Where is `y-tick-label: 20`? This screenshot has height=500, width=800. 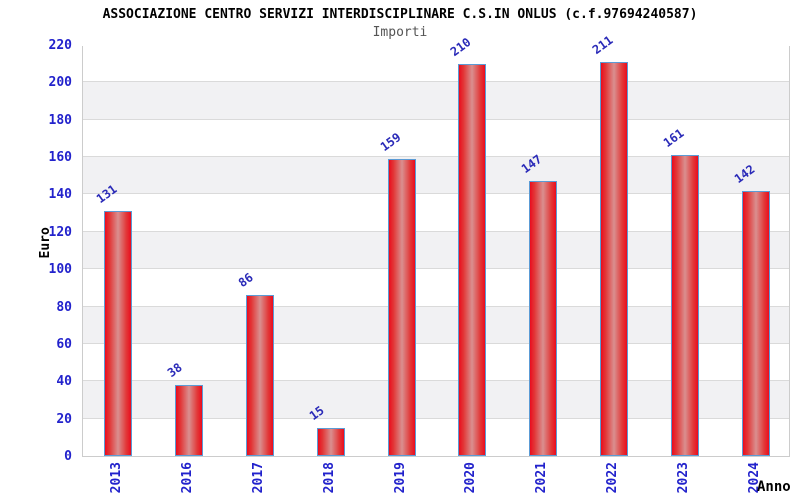 y-tick-label: 20 is located at coordinates (64, 419).